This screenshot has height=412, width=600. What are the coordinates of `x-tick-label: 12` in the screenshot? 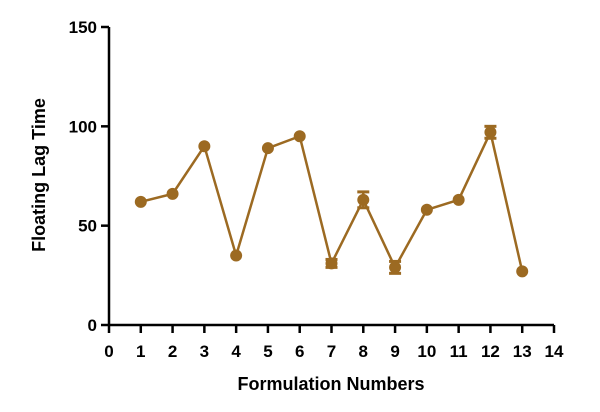 It's located at (490, 351).